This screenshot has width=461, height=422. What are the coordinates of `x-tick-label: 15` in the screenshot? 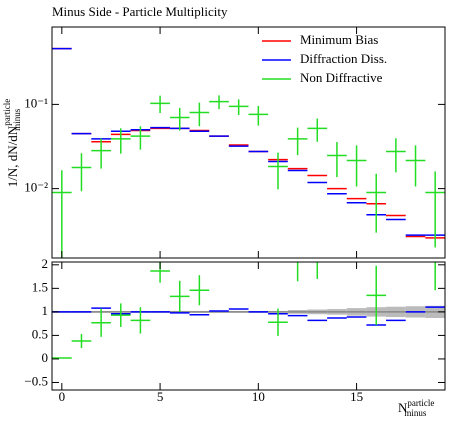 It's located at (356, 396).